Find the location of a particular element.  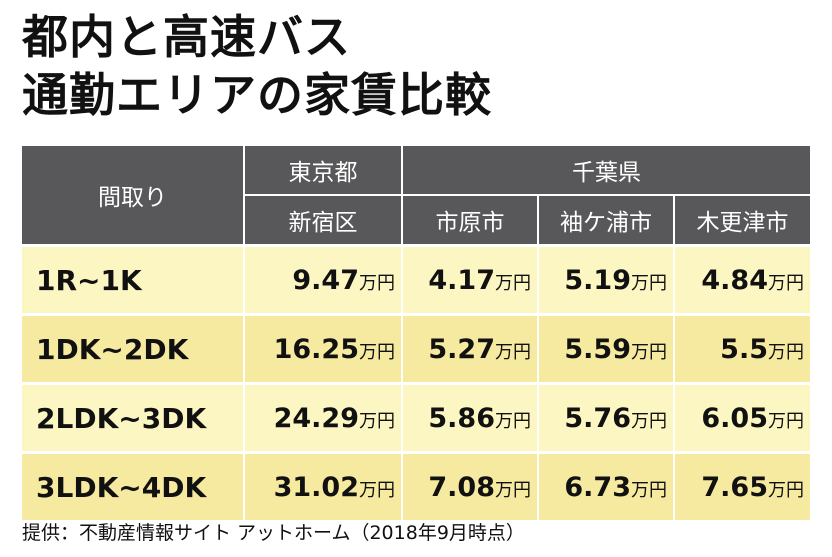

rent-value: 5.59 is located at coordinates (597, 349).